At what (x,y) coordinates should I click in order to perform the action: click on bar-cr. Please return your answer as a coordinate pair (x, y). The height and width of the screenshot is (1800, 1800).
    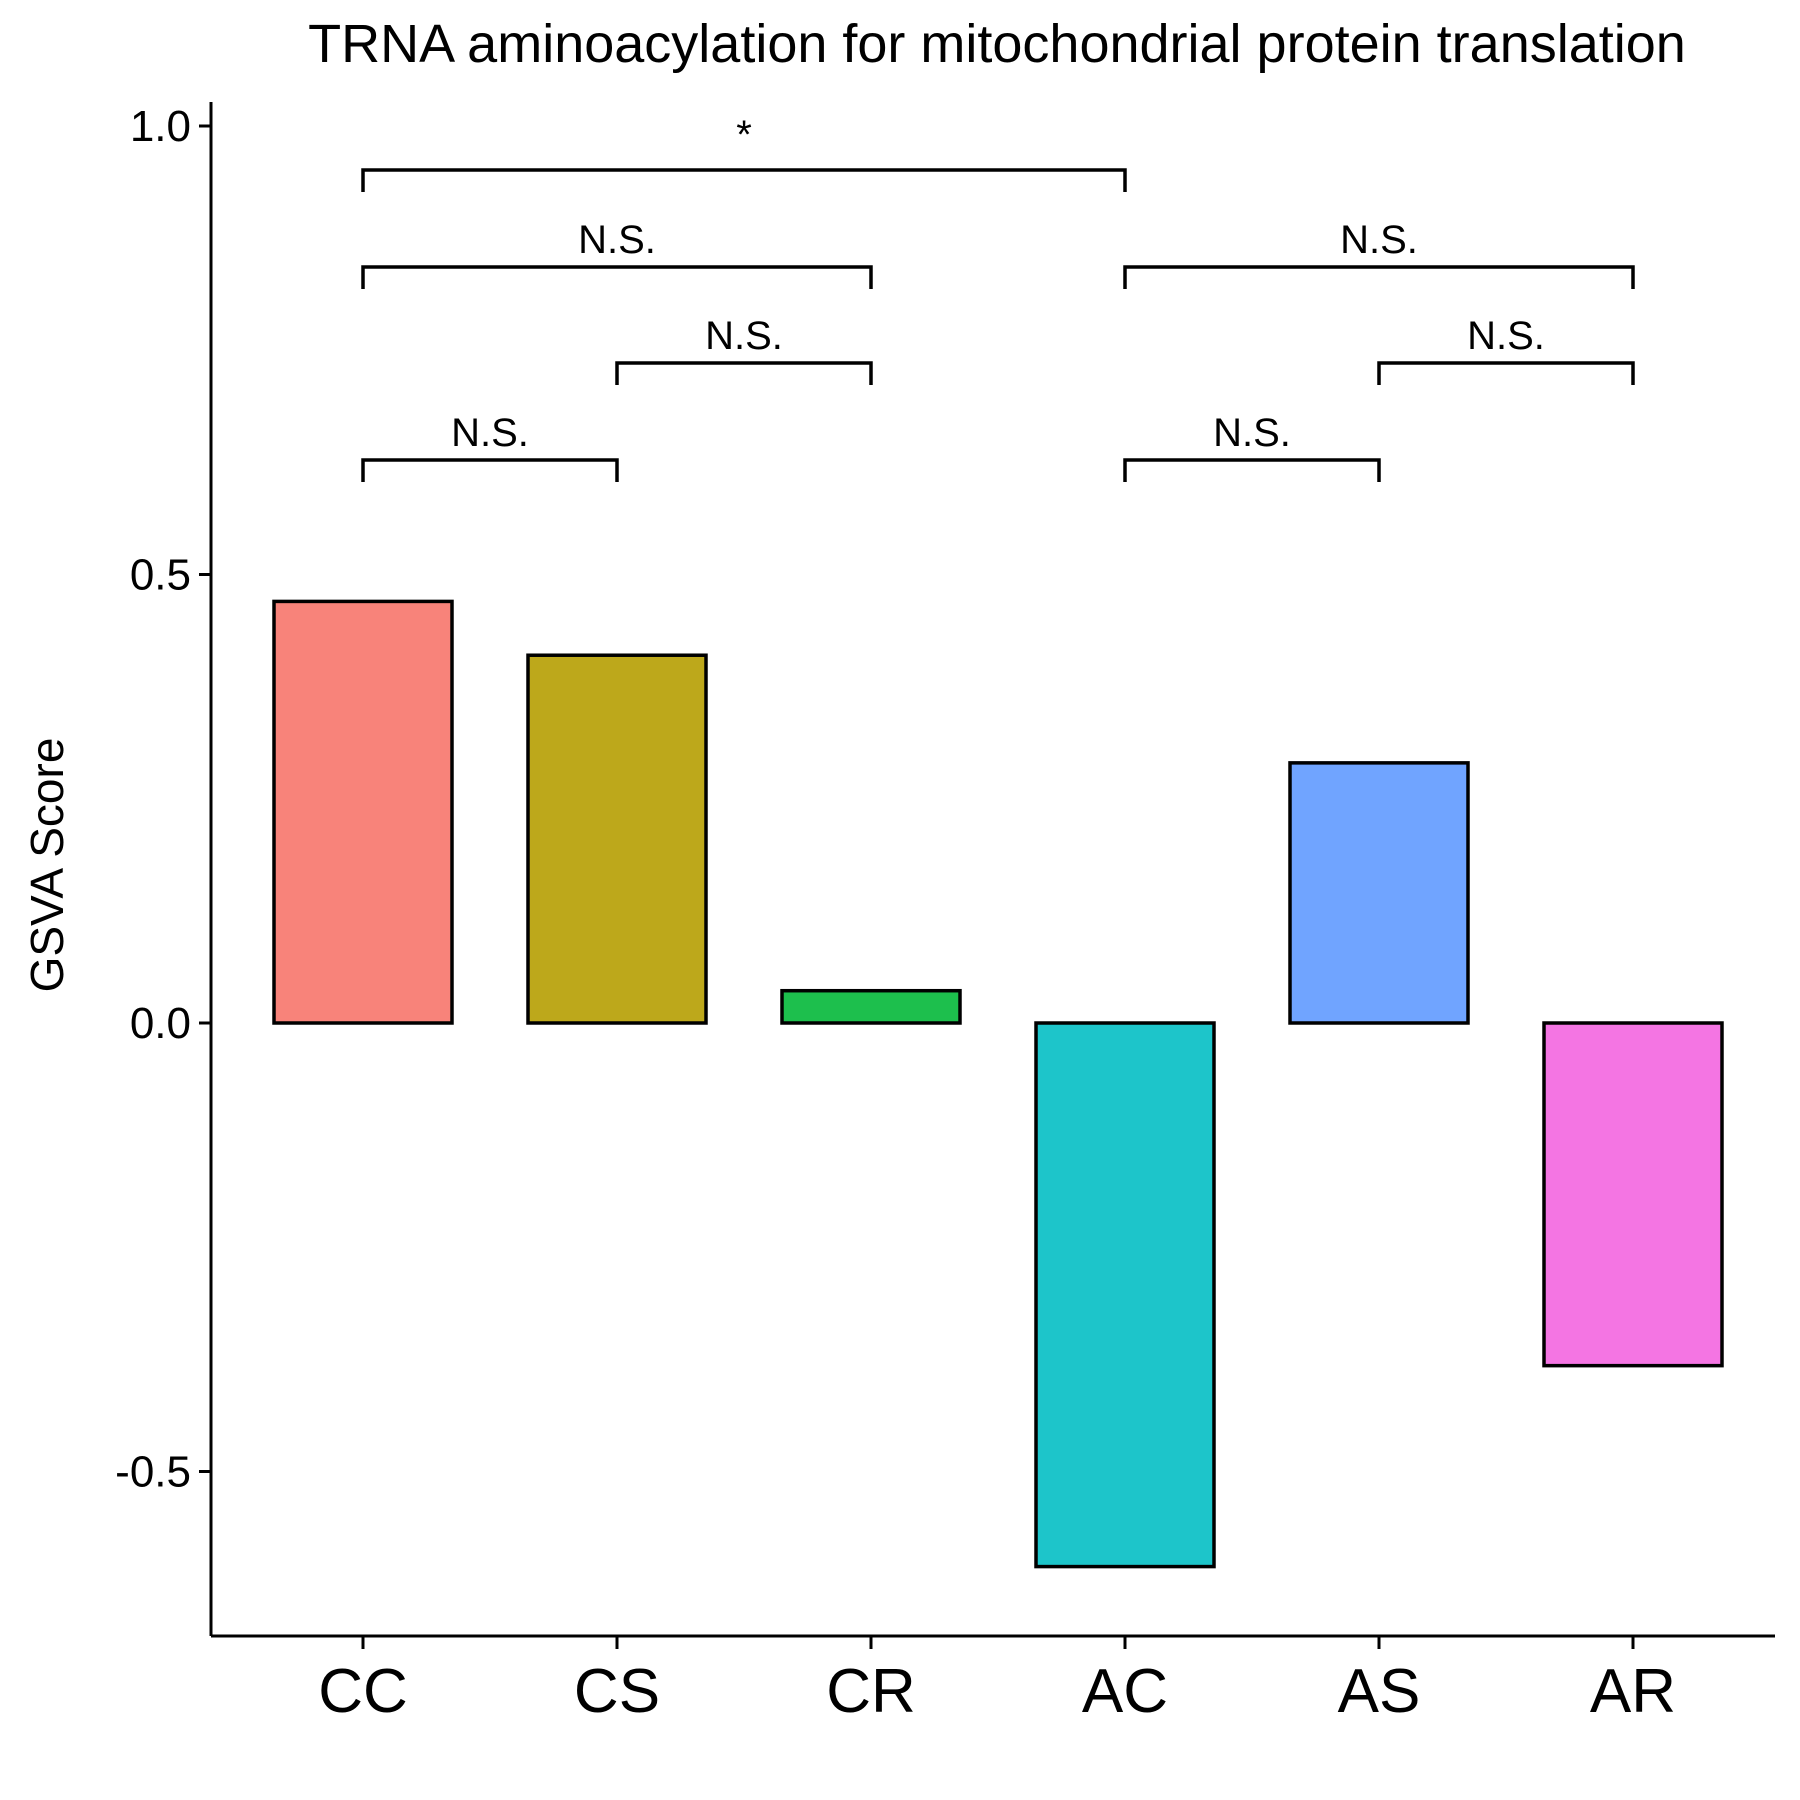
    Looking at the image, I should click on (871, 1006).